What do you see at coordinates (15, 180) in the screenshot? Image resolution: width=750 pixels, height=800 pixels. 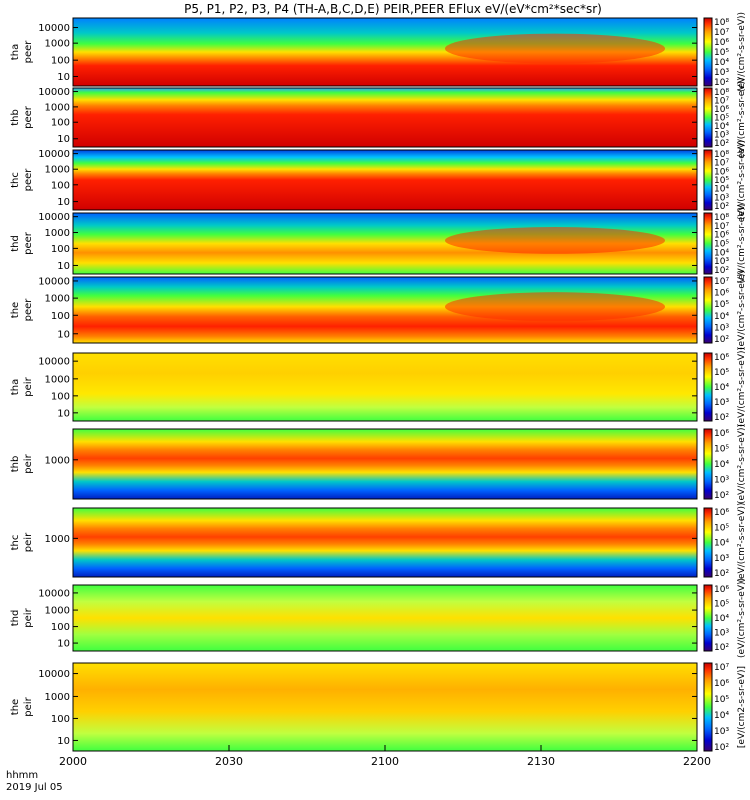 I see `panel-label-probe: thc` at bounding box center [15, 180].